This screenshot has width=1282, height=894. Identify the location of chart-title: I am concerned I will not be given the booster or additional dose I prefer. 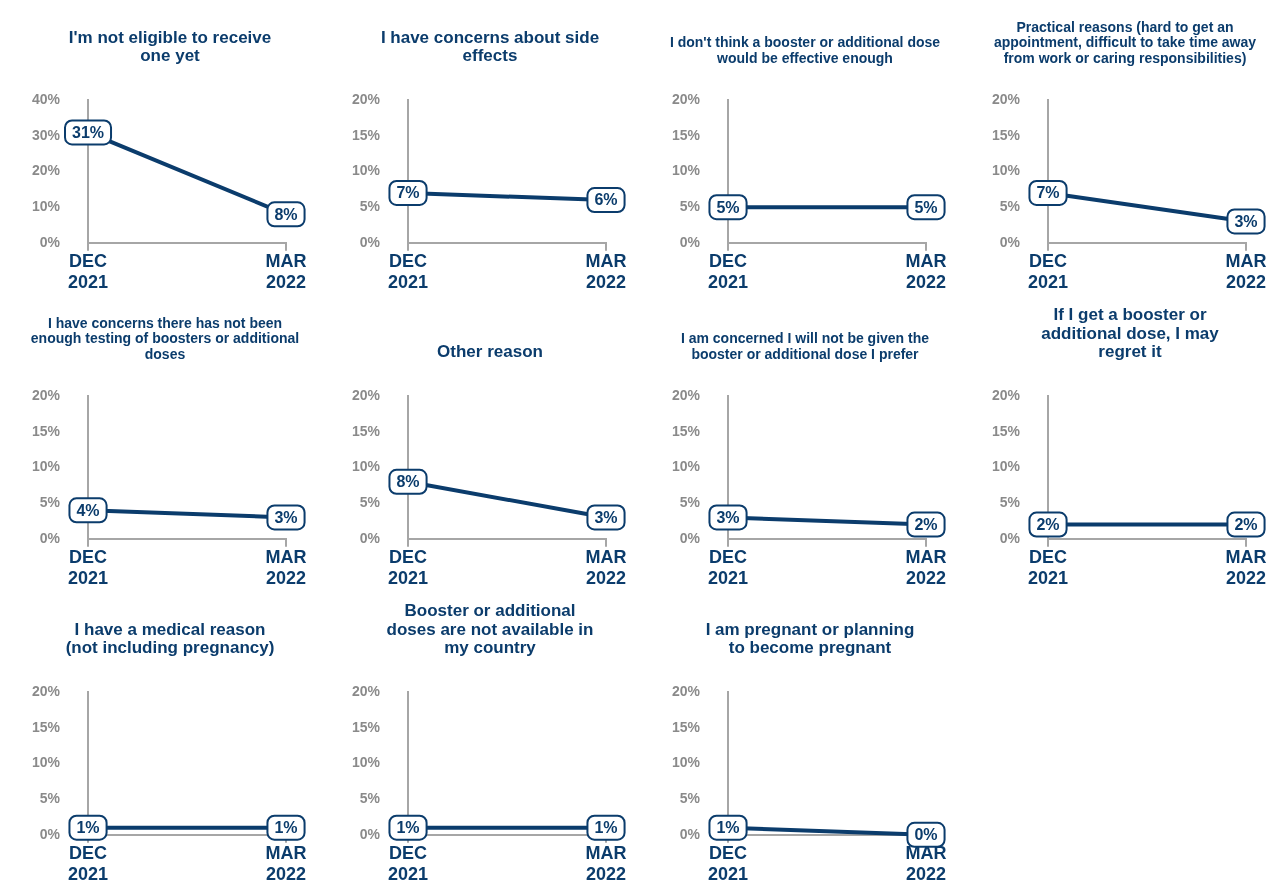
(805, 345).